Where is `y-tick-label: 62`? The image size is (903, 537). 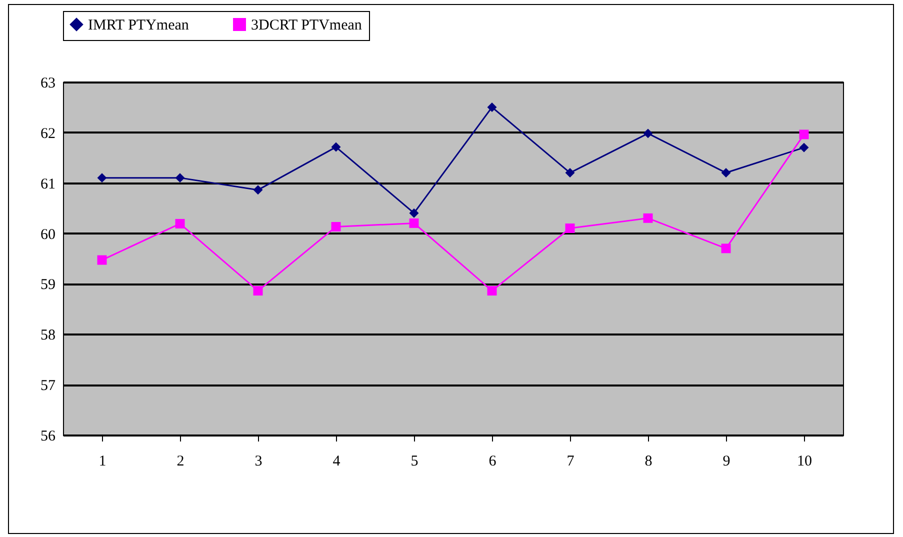
y-tick-label: 62 is located at coordinates (48, 134).